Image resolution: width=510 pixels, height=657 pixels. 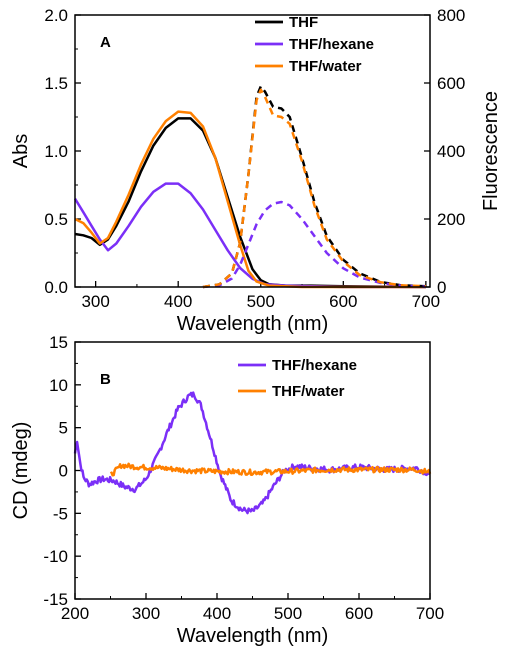 I want to click on panel-b-x-axis-label: Wavelength (nm), so click(x=253, y=636).